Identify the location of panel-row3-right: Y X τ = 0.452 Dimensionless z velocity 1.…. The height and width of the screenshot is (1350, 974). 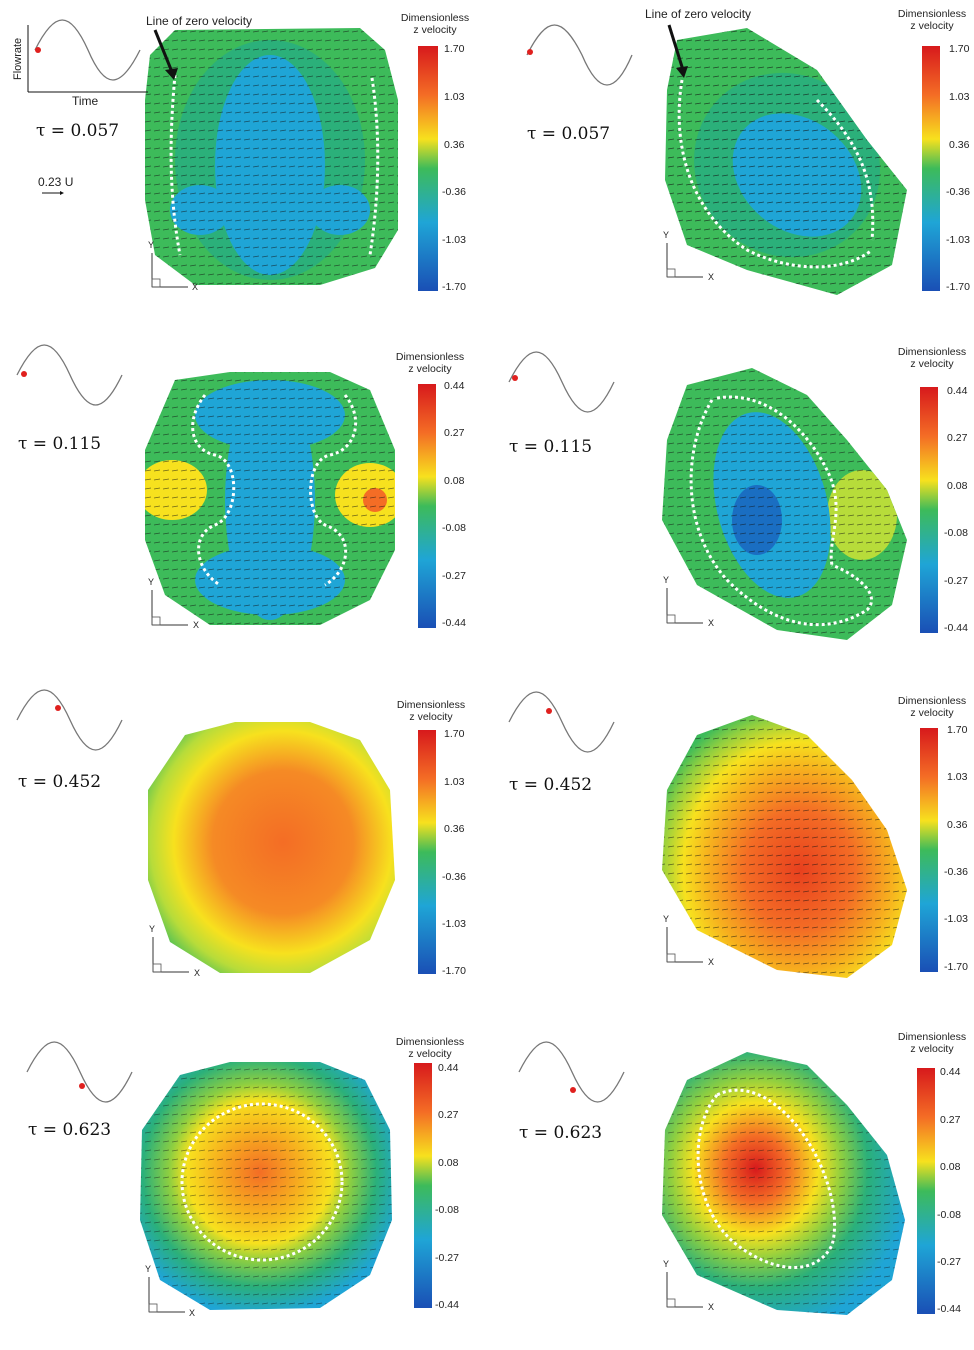
(730, 845).